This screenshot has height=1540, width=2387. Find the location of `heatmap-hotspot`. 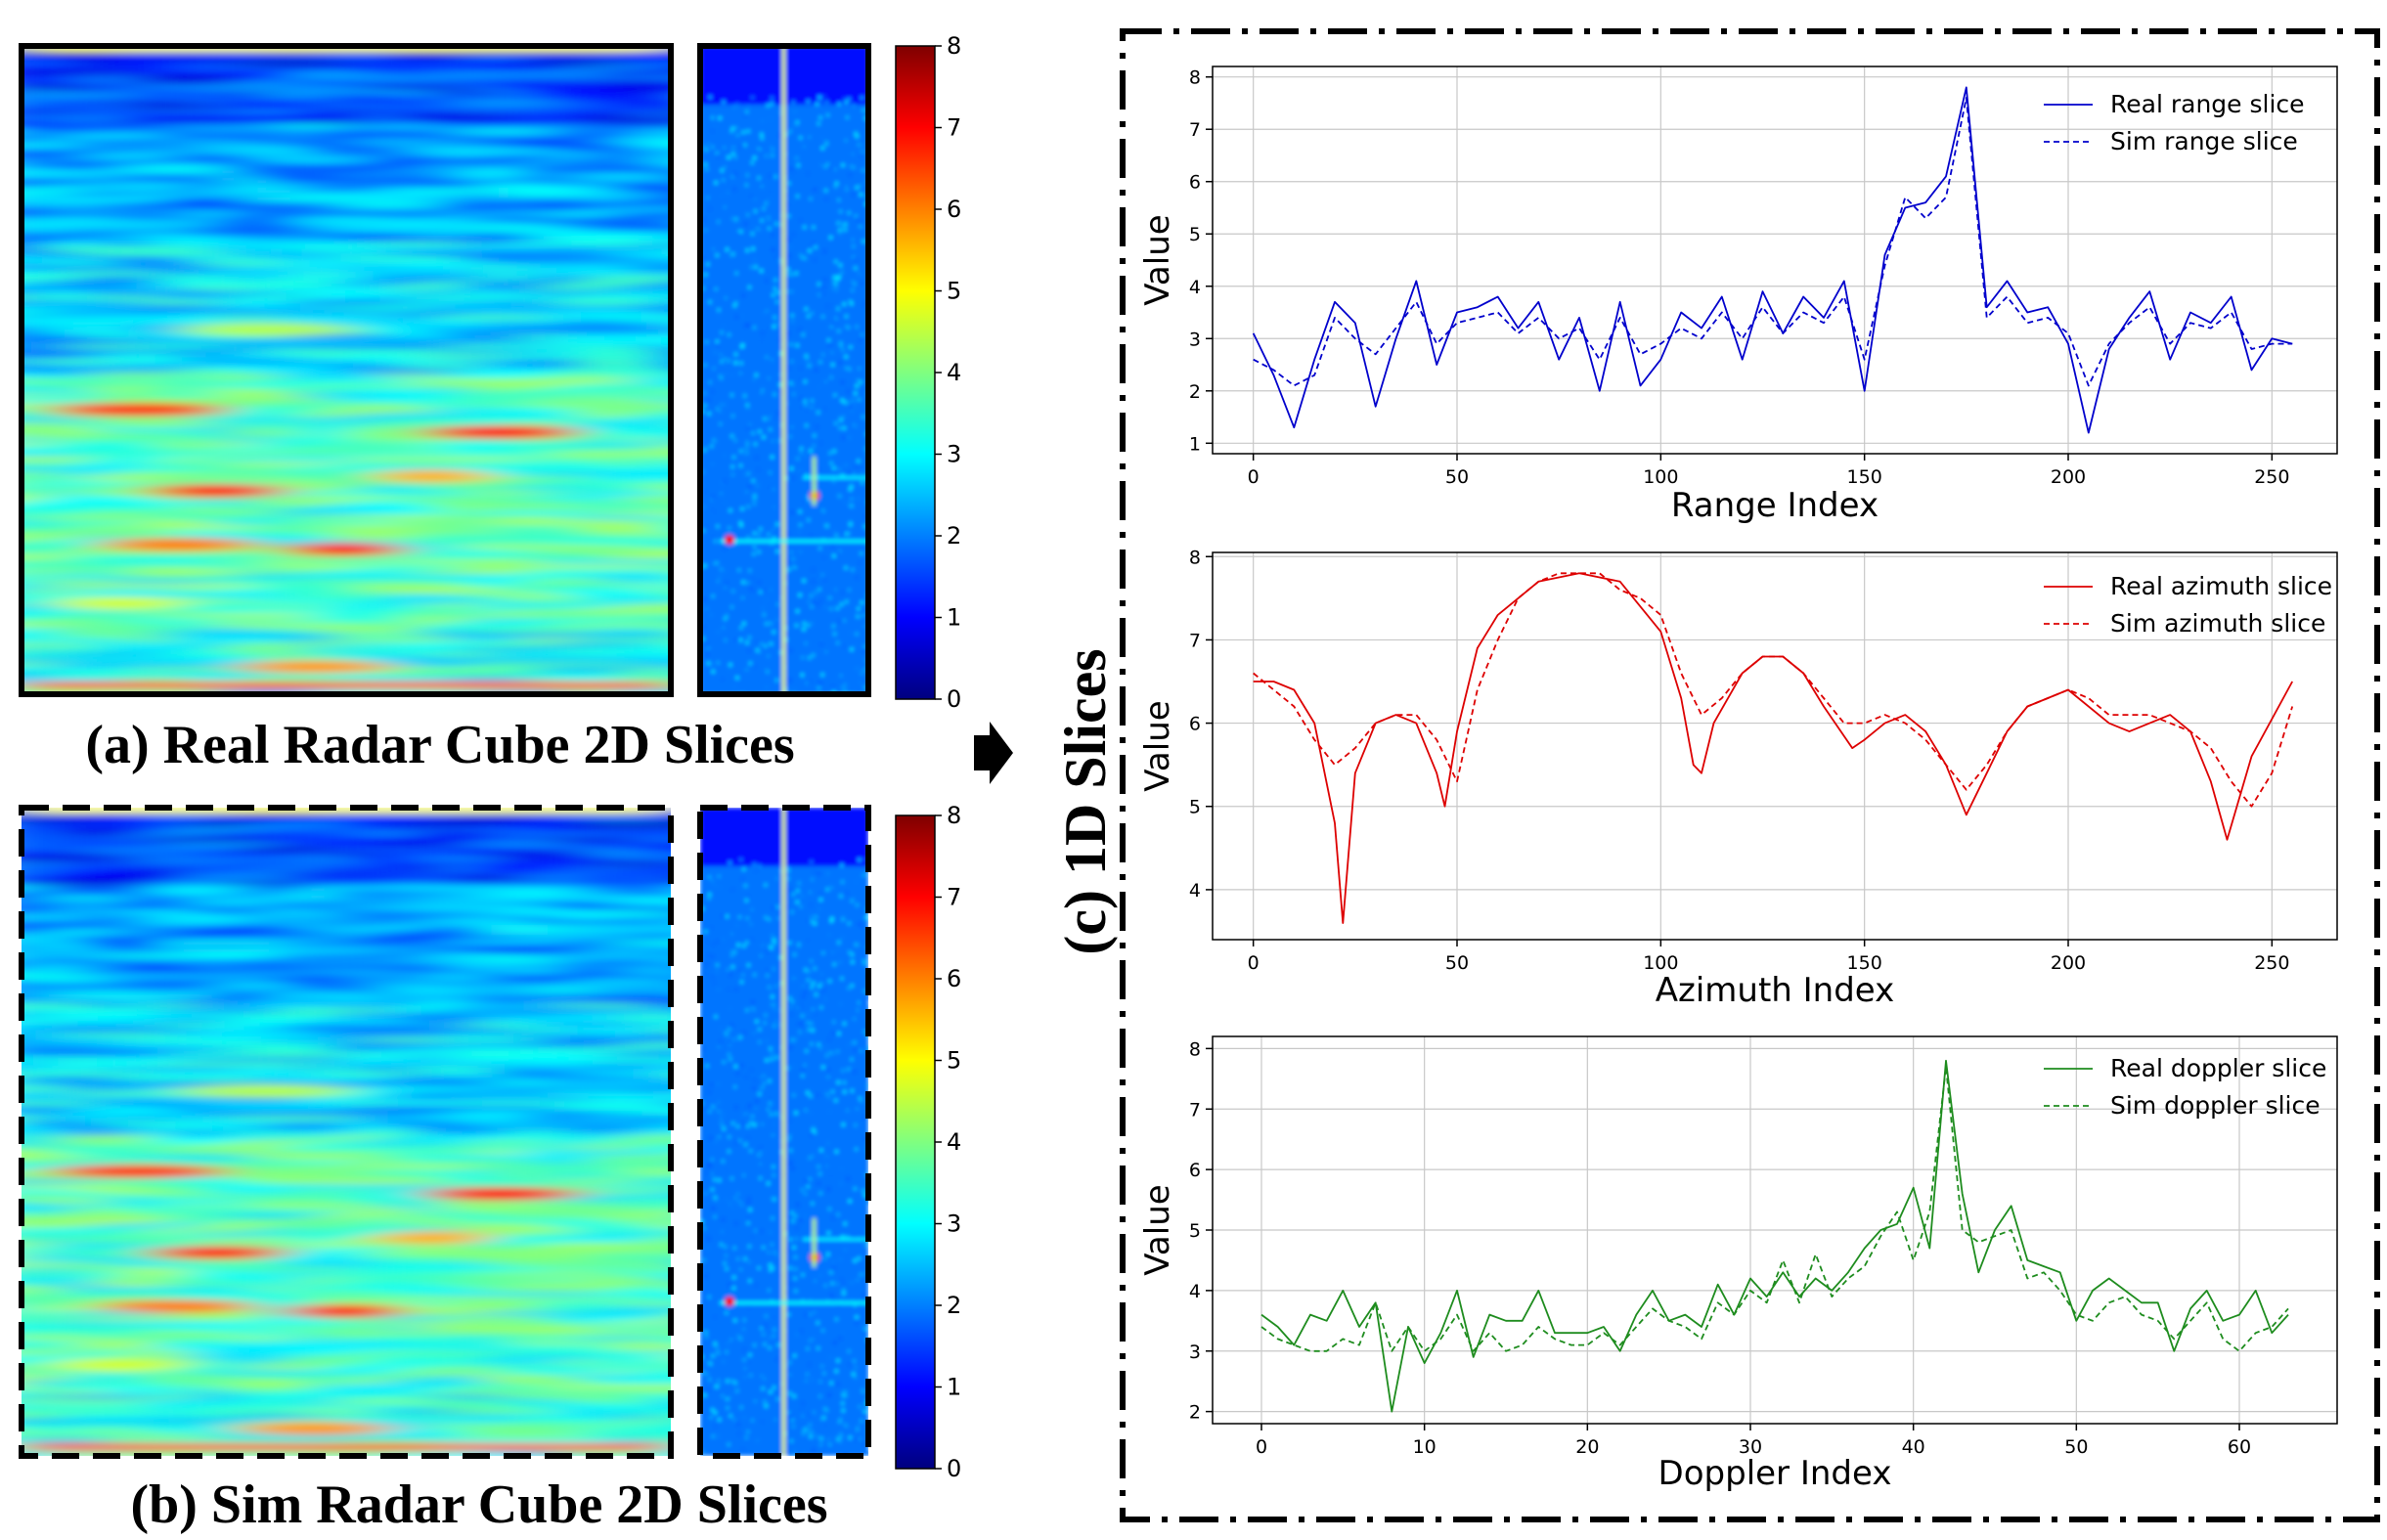

heatmap-hotspot is located at coordinates (139, 410).